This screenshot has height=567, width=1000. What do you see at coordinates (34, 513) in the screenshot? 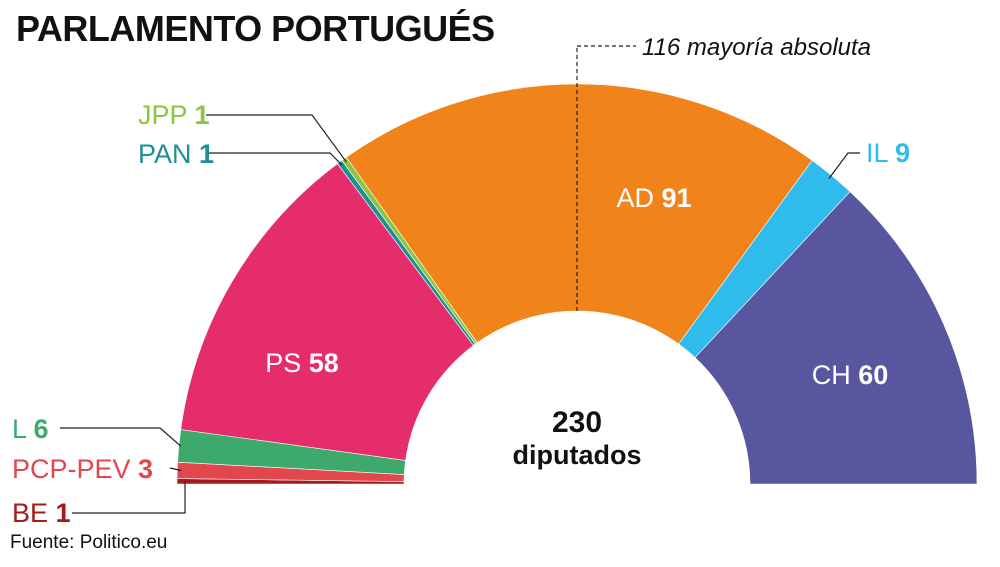
I see `label-name-be: BE` at bounding box center [34, 513].